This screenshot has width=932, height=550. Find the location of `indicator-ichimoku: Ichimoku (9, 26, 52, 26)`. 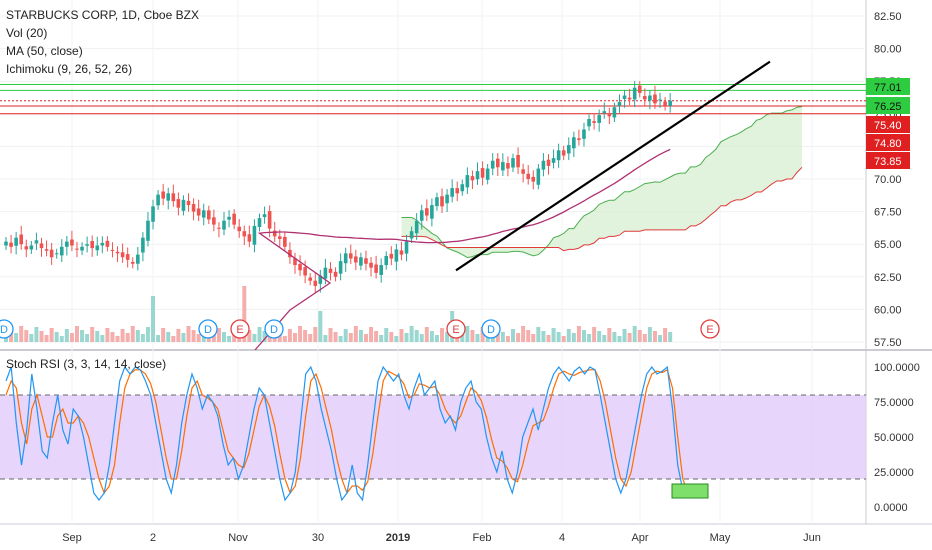

indicator-ichimoku: Ichimoku (9, 26, 52, 26) is located at coordinates (69, 69).